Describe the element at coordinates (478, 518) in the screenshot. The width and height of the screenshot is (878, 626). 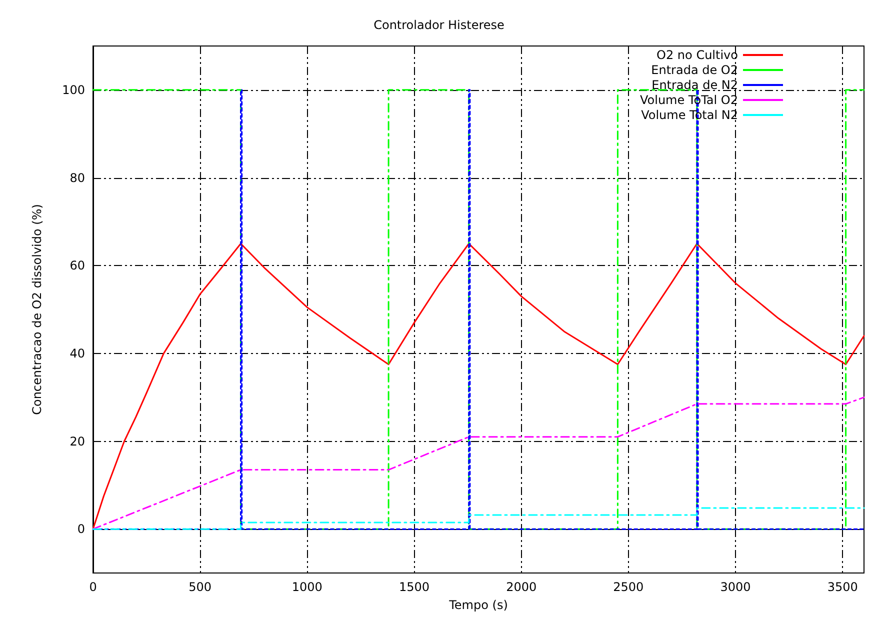
I see `line-series` at that location.